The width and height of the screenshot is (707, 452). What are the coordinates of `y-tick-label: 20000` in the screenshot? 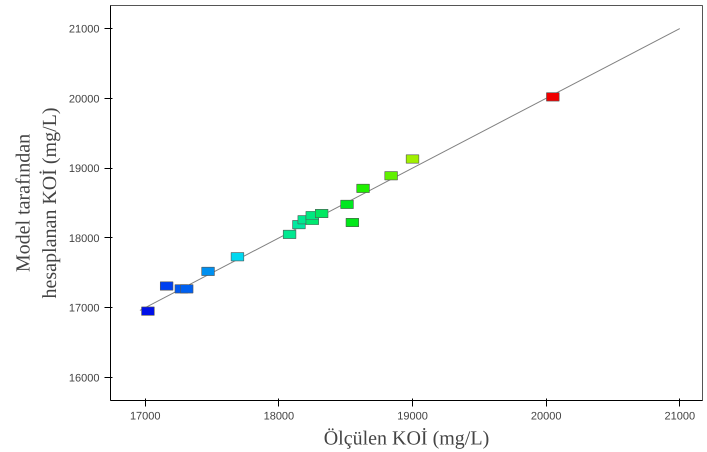 It's located at (84, 99).